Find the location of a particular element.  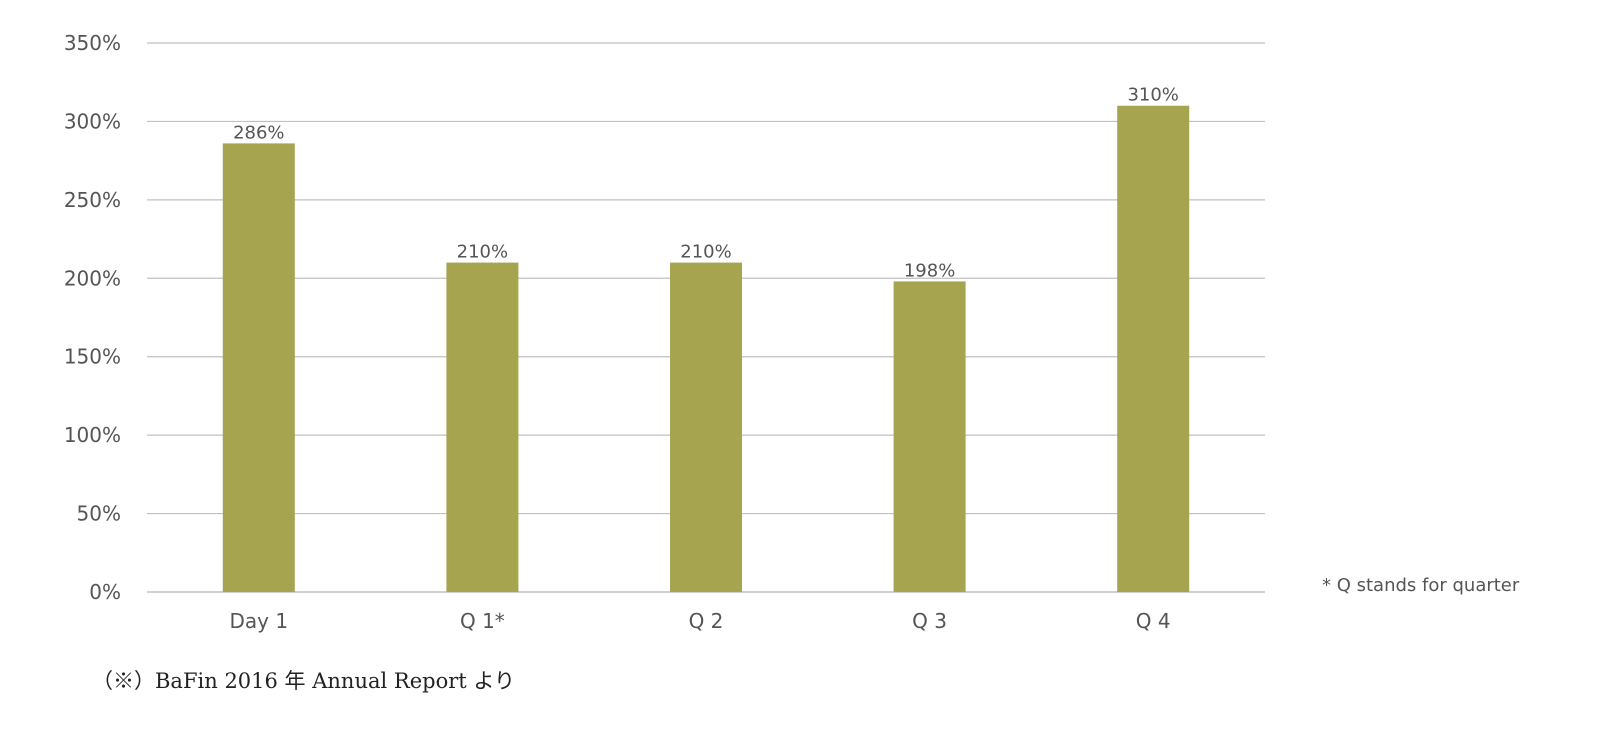

y-tick-label: 200% is located at coordinates (92, 278).